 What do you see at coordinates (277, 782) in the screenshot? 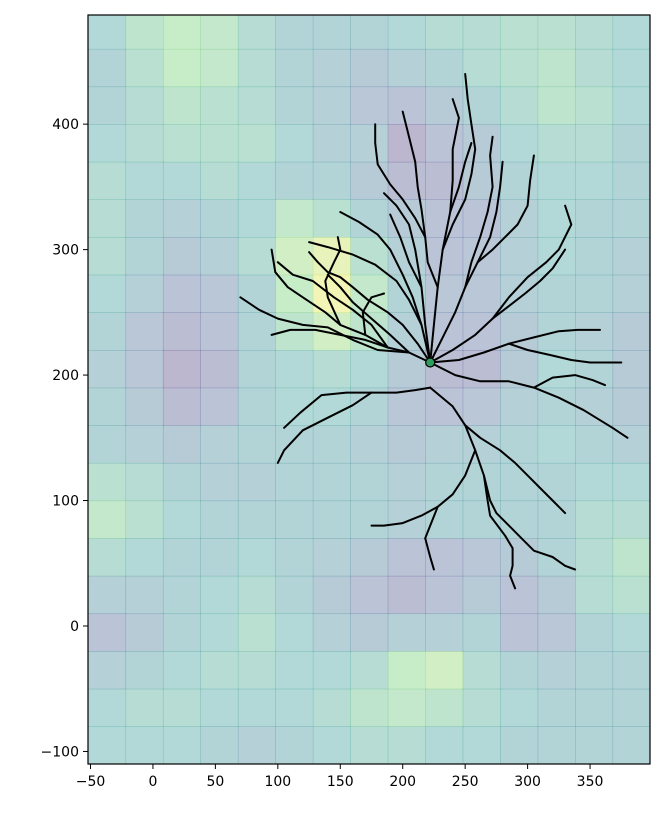
I see `x-tick-label: 100` at bounding box center [277, 782].